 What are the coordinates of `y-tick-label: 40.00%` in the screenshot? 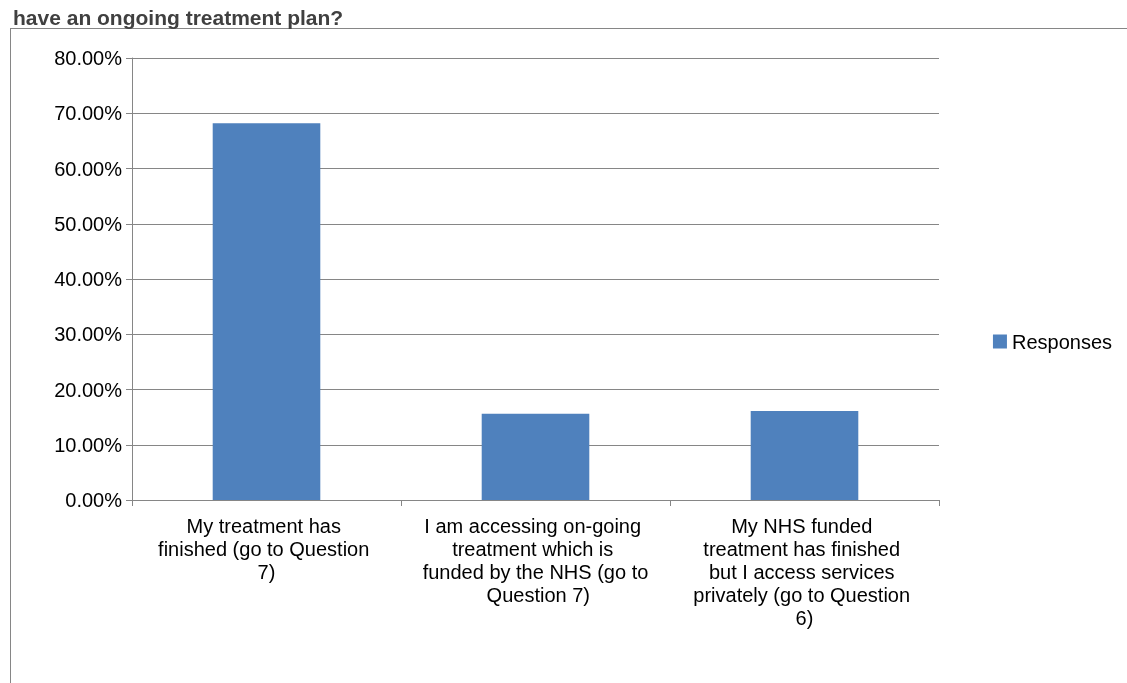 It's located at (88, 279).